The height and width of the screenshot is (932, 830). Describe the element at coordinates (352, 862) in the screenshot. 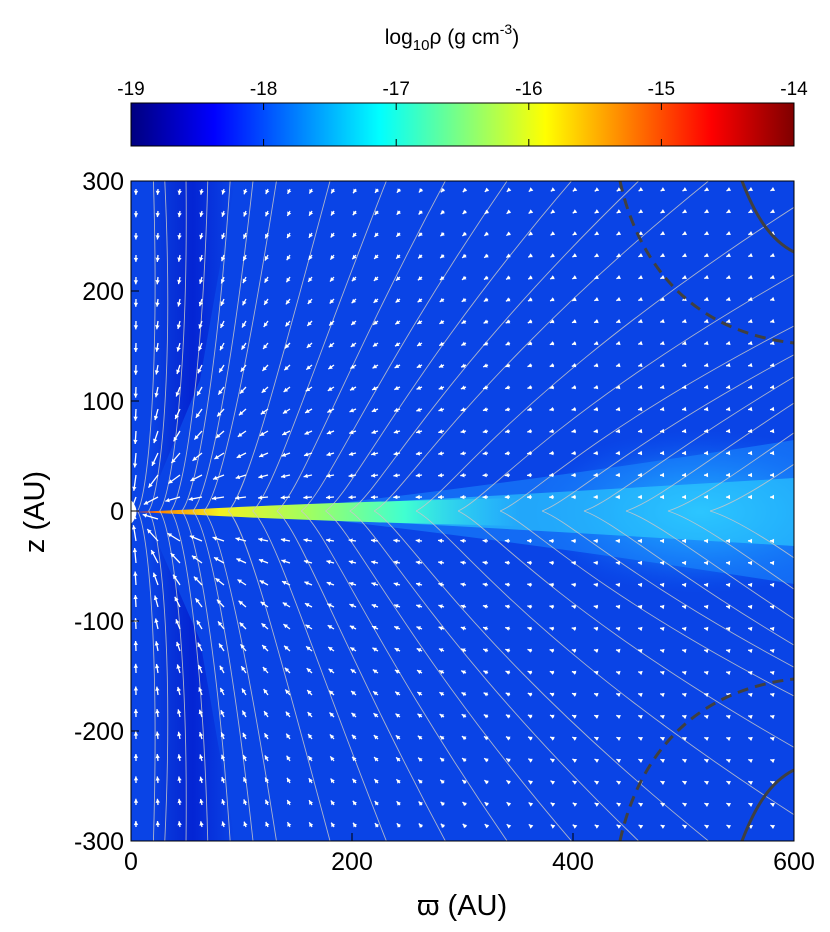

I see `x-tick-label: 200` at that location.